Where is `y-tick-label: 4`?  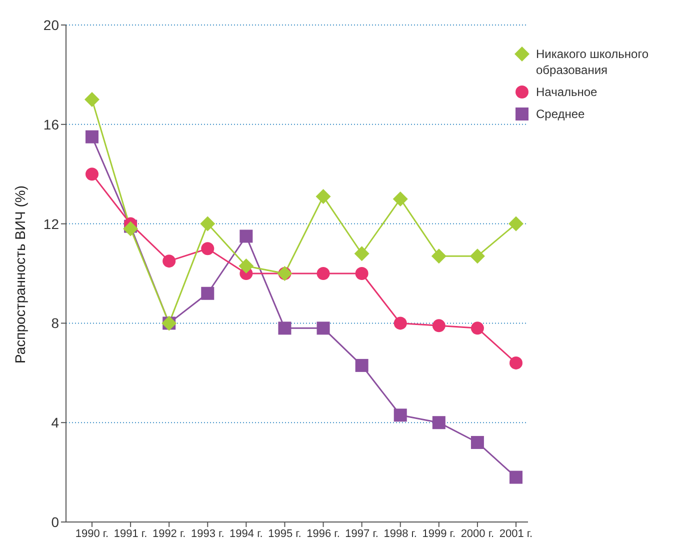 y-tick-label: 4 is located at coordinates (55, 422).